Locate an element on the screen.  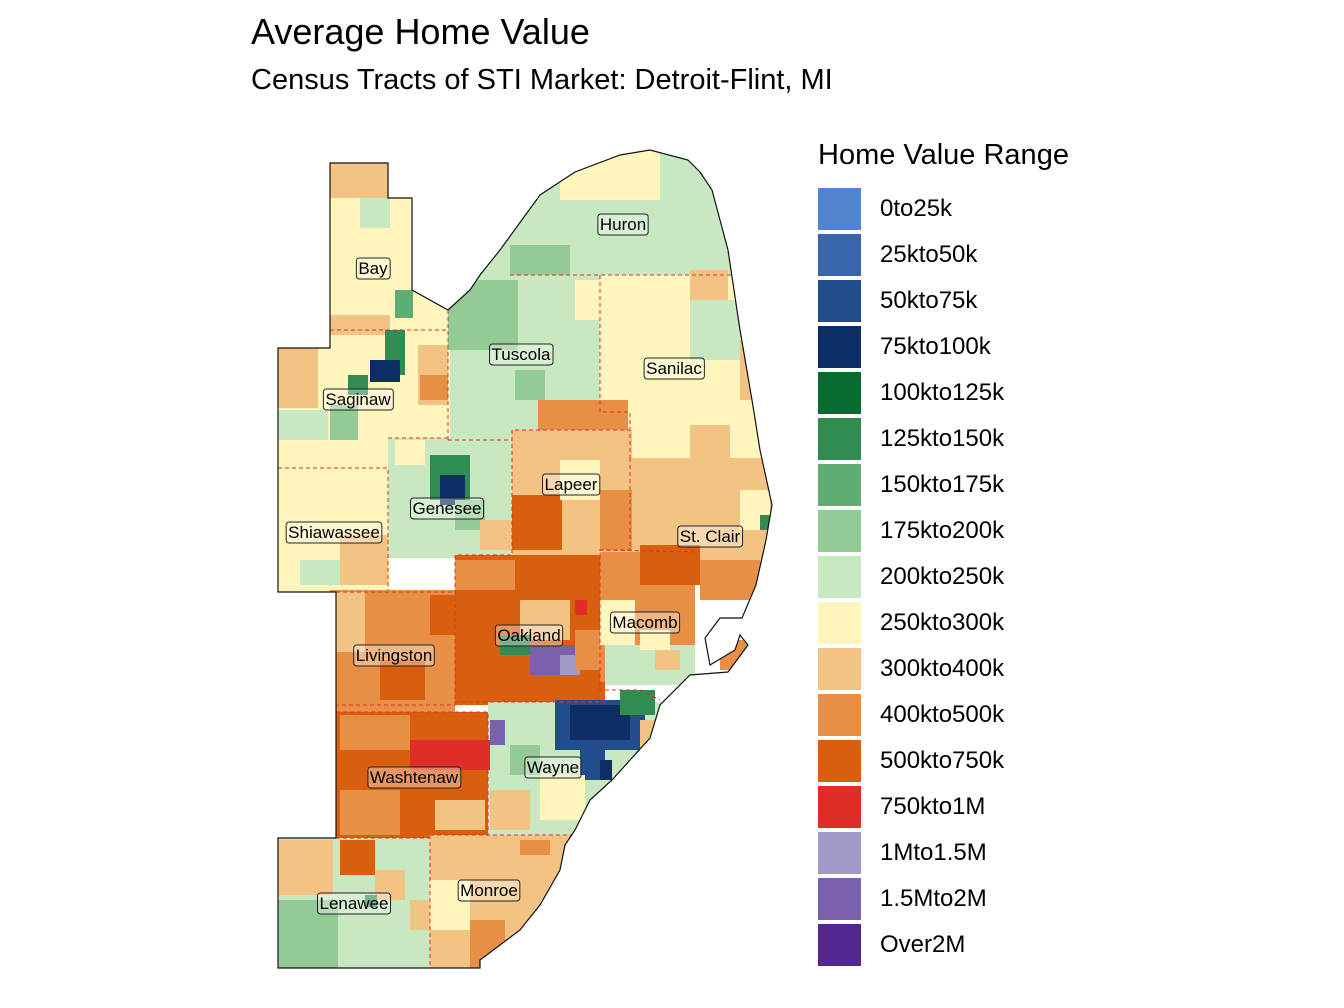
county-label-monroe: Monroe is located at coordinates (489, 890).